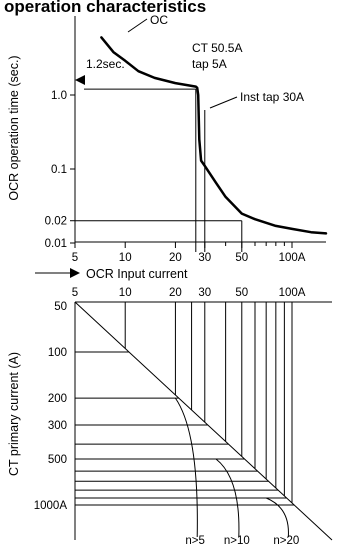  What do you see at coordinates (105, 8) in the screenshot?
I see `chart-title: operation characteristics` at bounding box center [105, 8].